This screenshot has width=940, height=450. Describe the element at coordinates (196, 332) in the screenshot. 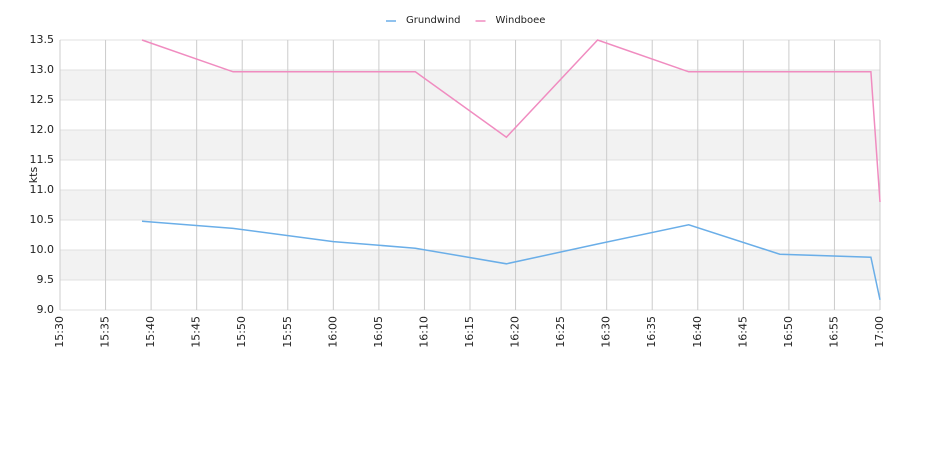

I see `x-tick-label: 15:45` at that location.